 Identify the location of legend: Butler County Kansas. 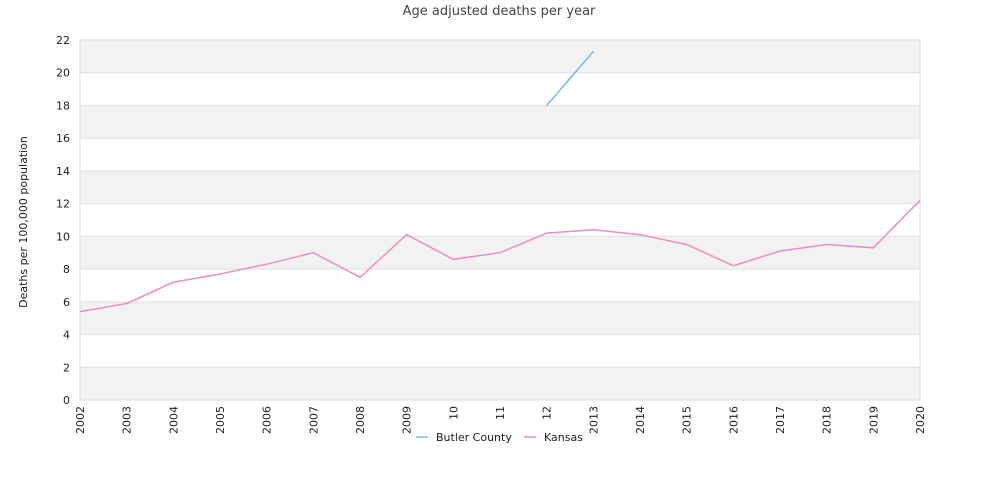
(499, 437).